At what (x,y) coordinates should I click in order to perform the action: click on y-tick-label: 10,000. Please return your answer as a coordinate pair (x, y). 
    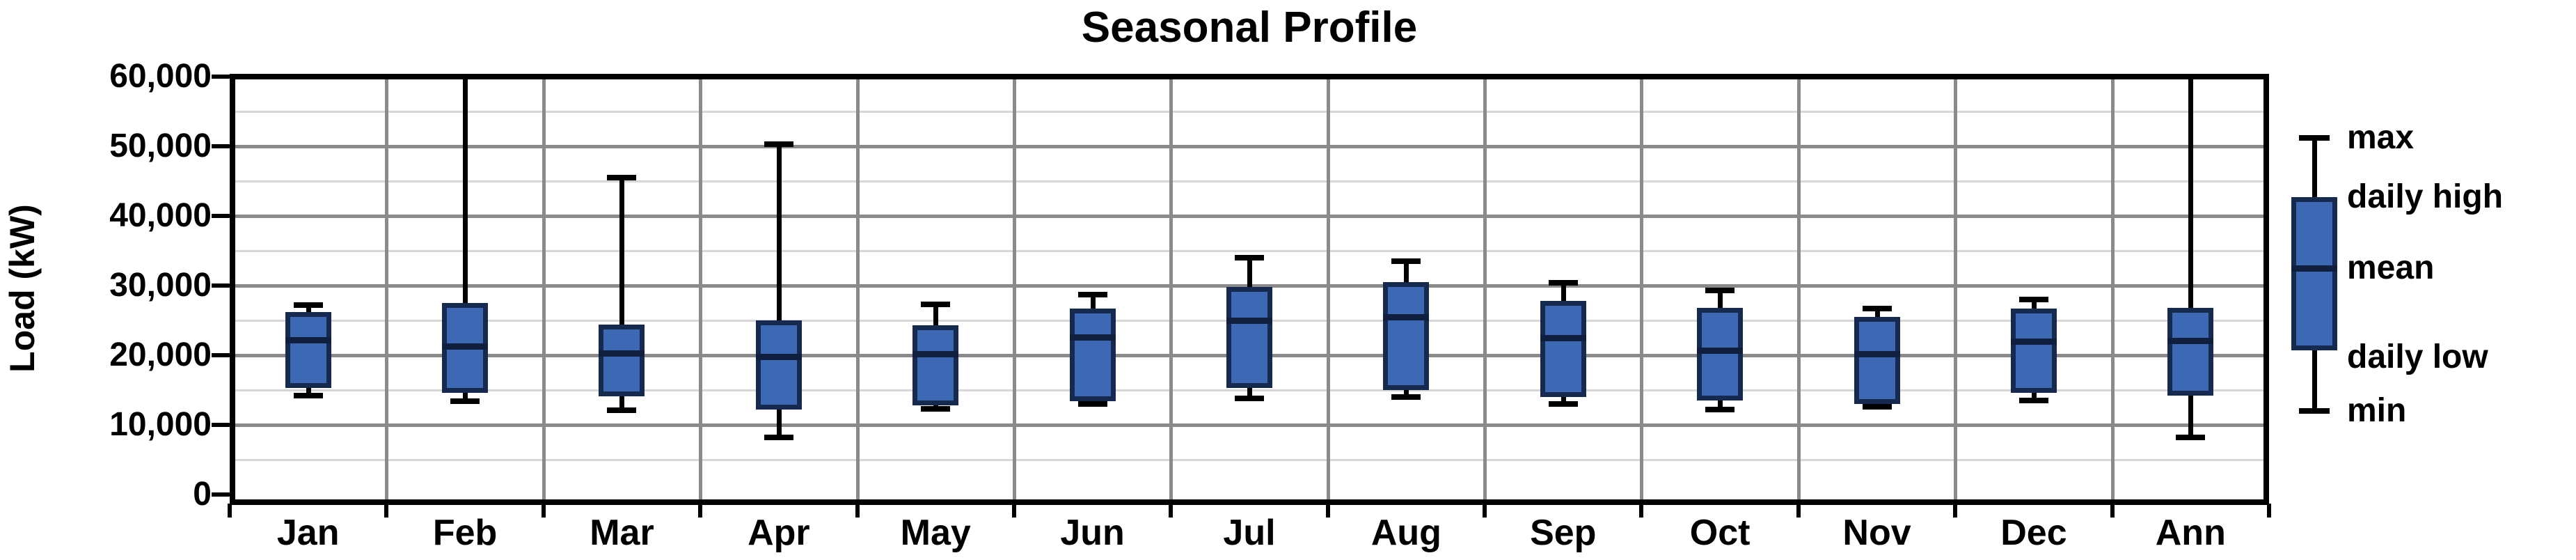
    Looking at the image, I should click on (160, 425).